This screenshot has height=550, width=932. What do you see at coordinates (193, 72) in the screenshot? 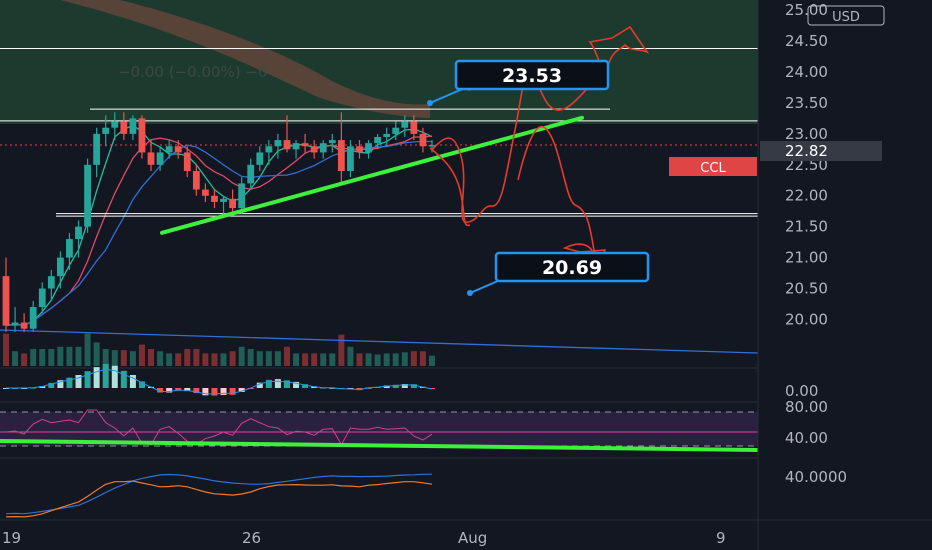
I see `indicator-readout: −0.00 (−0.00%) −0` at bounding box center [193, 72].